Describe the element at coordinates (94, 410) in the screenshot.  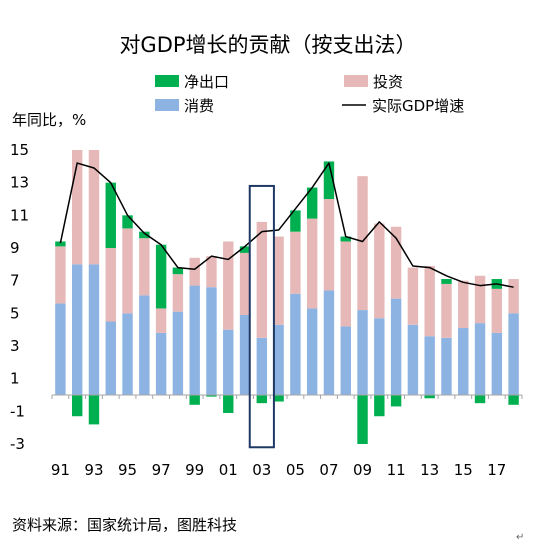
I see `bar-net-exports-1993` at that location.